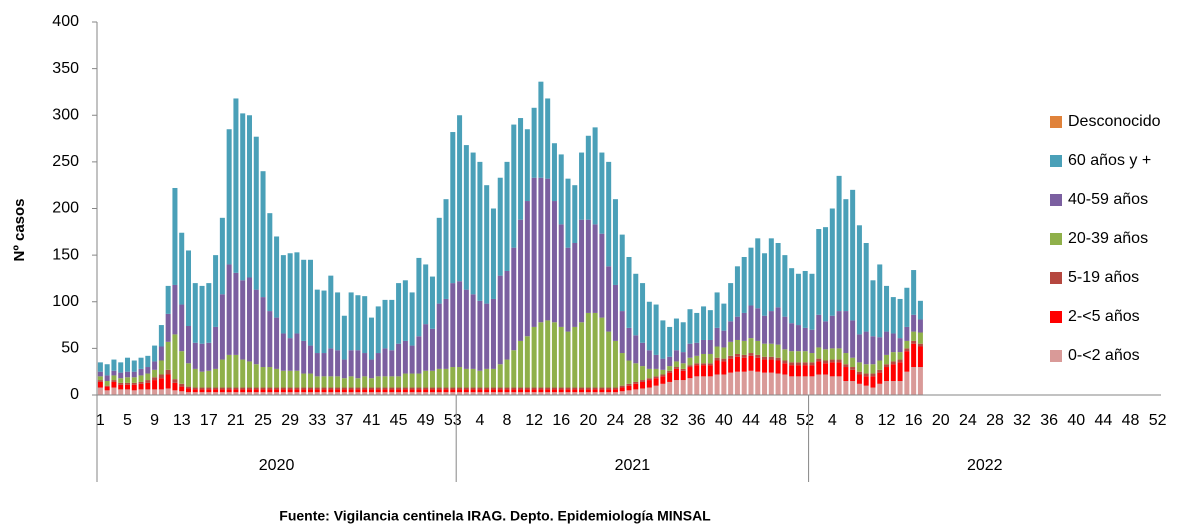  I want to click on y-tick-label: 200, so click(65, 208).